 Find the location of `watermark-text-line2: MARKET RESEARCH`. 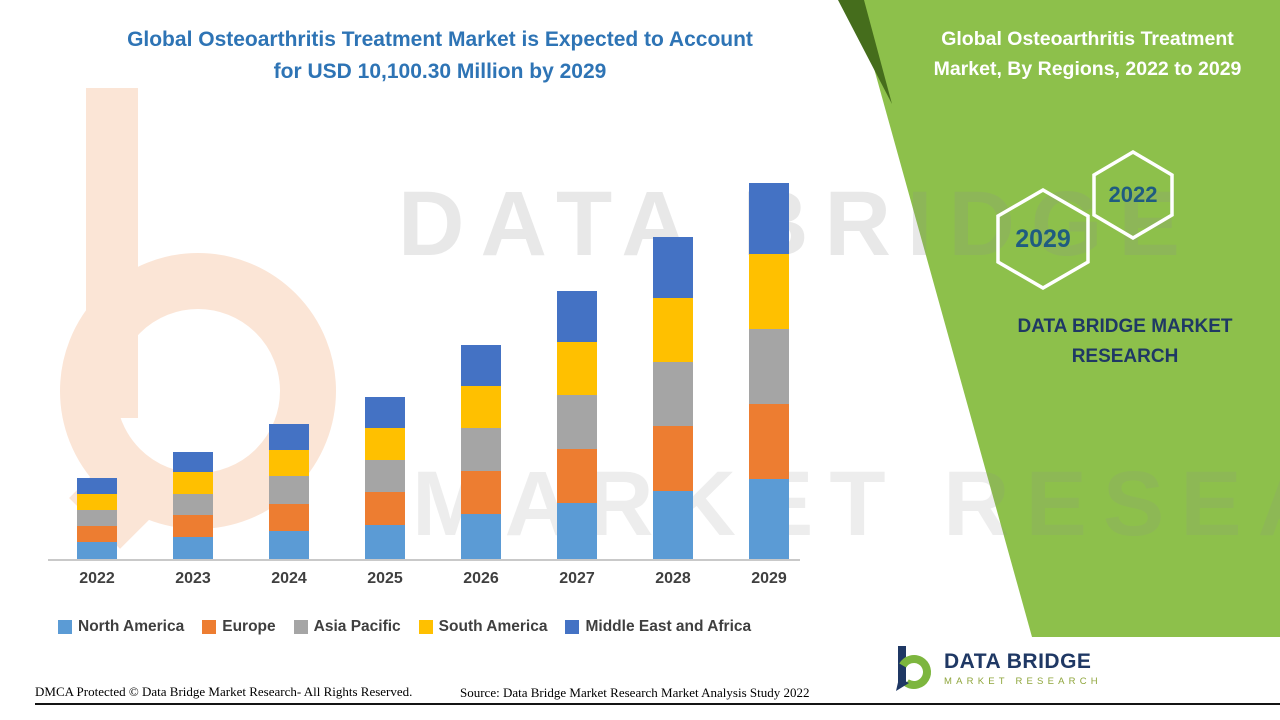

watermark-text-line2: MARKET RESEARCH is located at coordinates (846, 504).